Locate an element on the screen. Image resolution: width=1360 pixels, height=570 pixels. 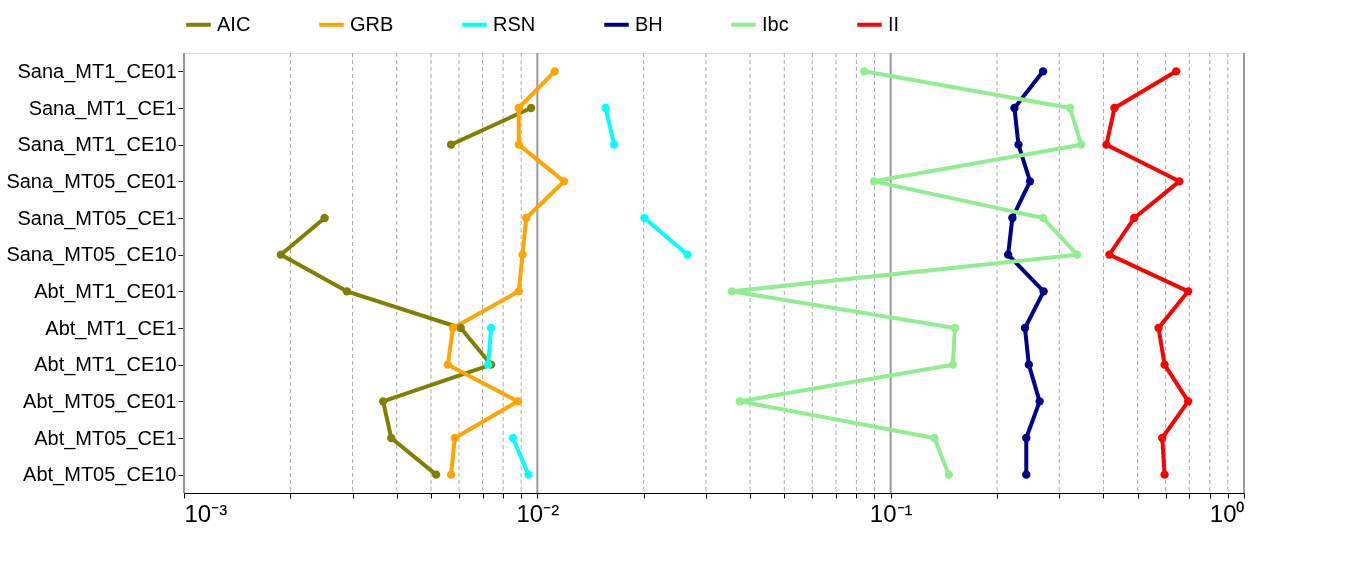
legend-label: BH is located at coordinates (649, 23).